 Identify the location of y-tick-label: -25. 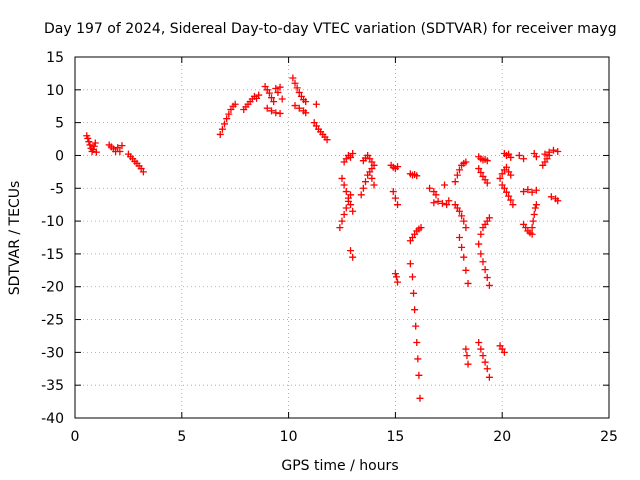
(52, 321).